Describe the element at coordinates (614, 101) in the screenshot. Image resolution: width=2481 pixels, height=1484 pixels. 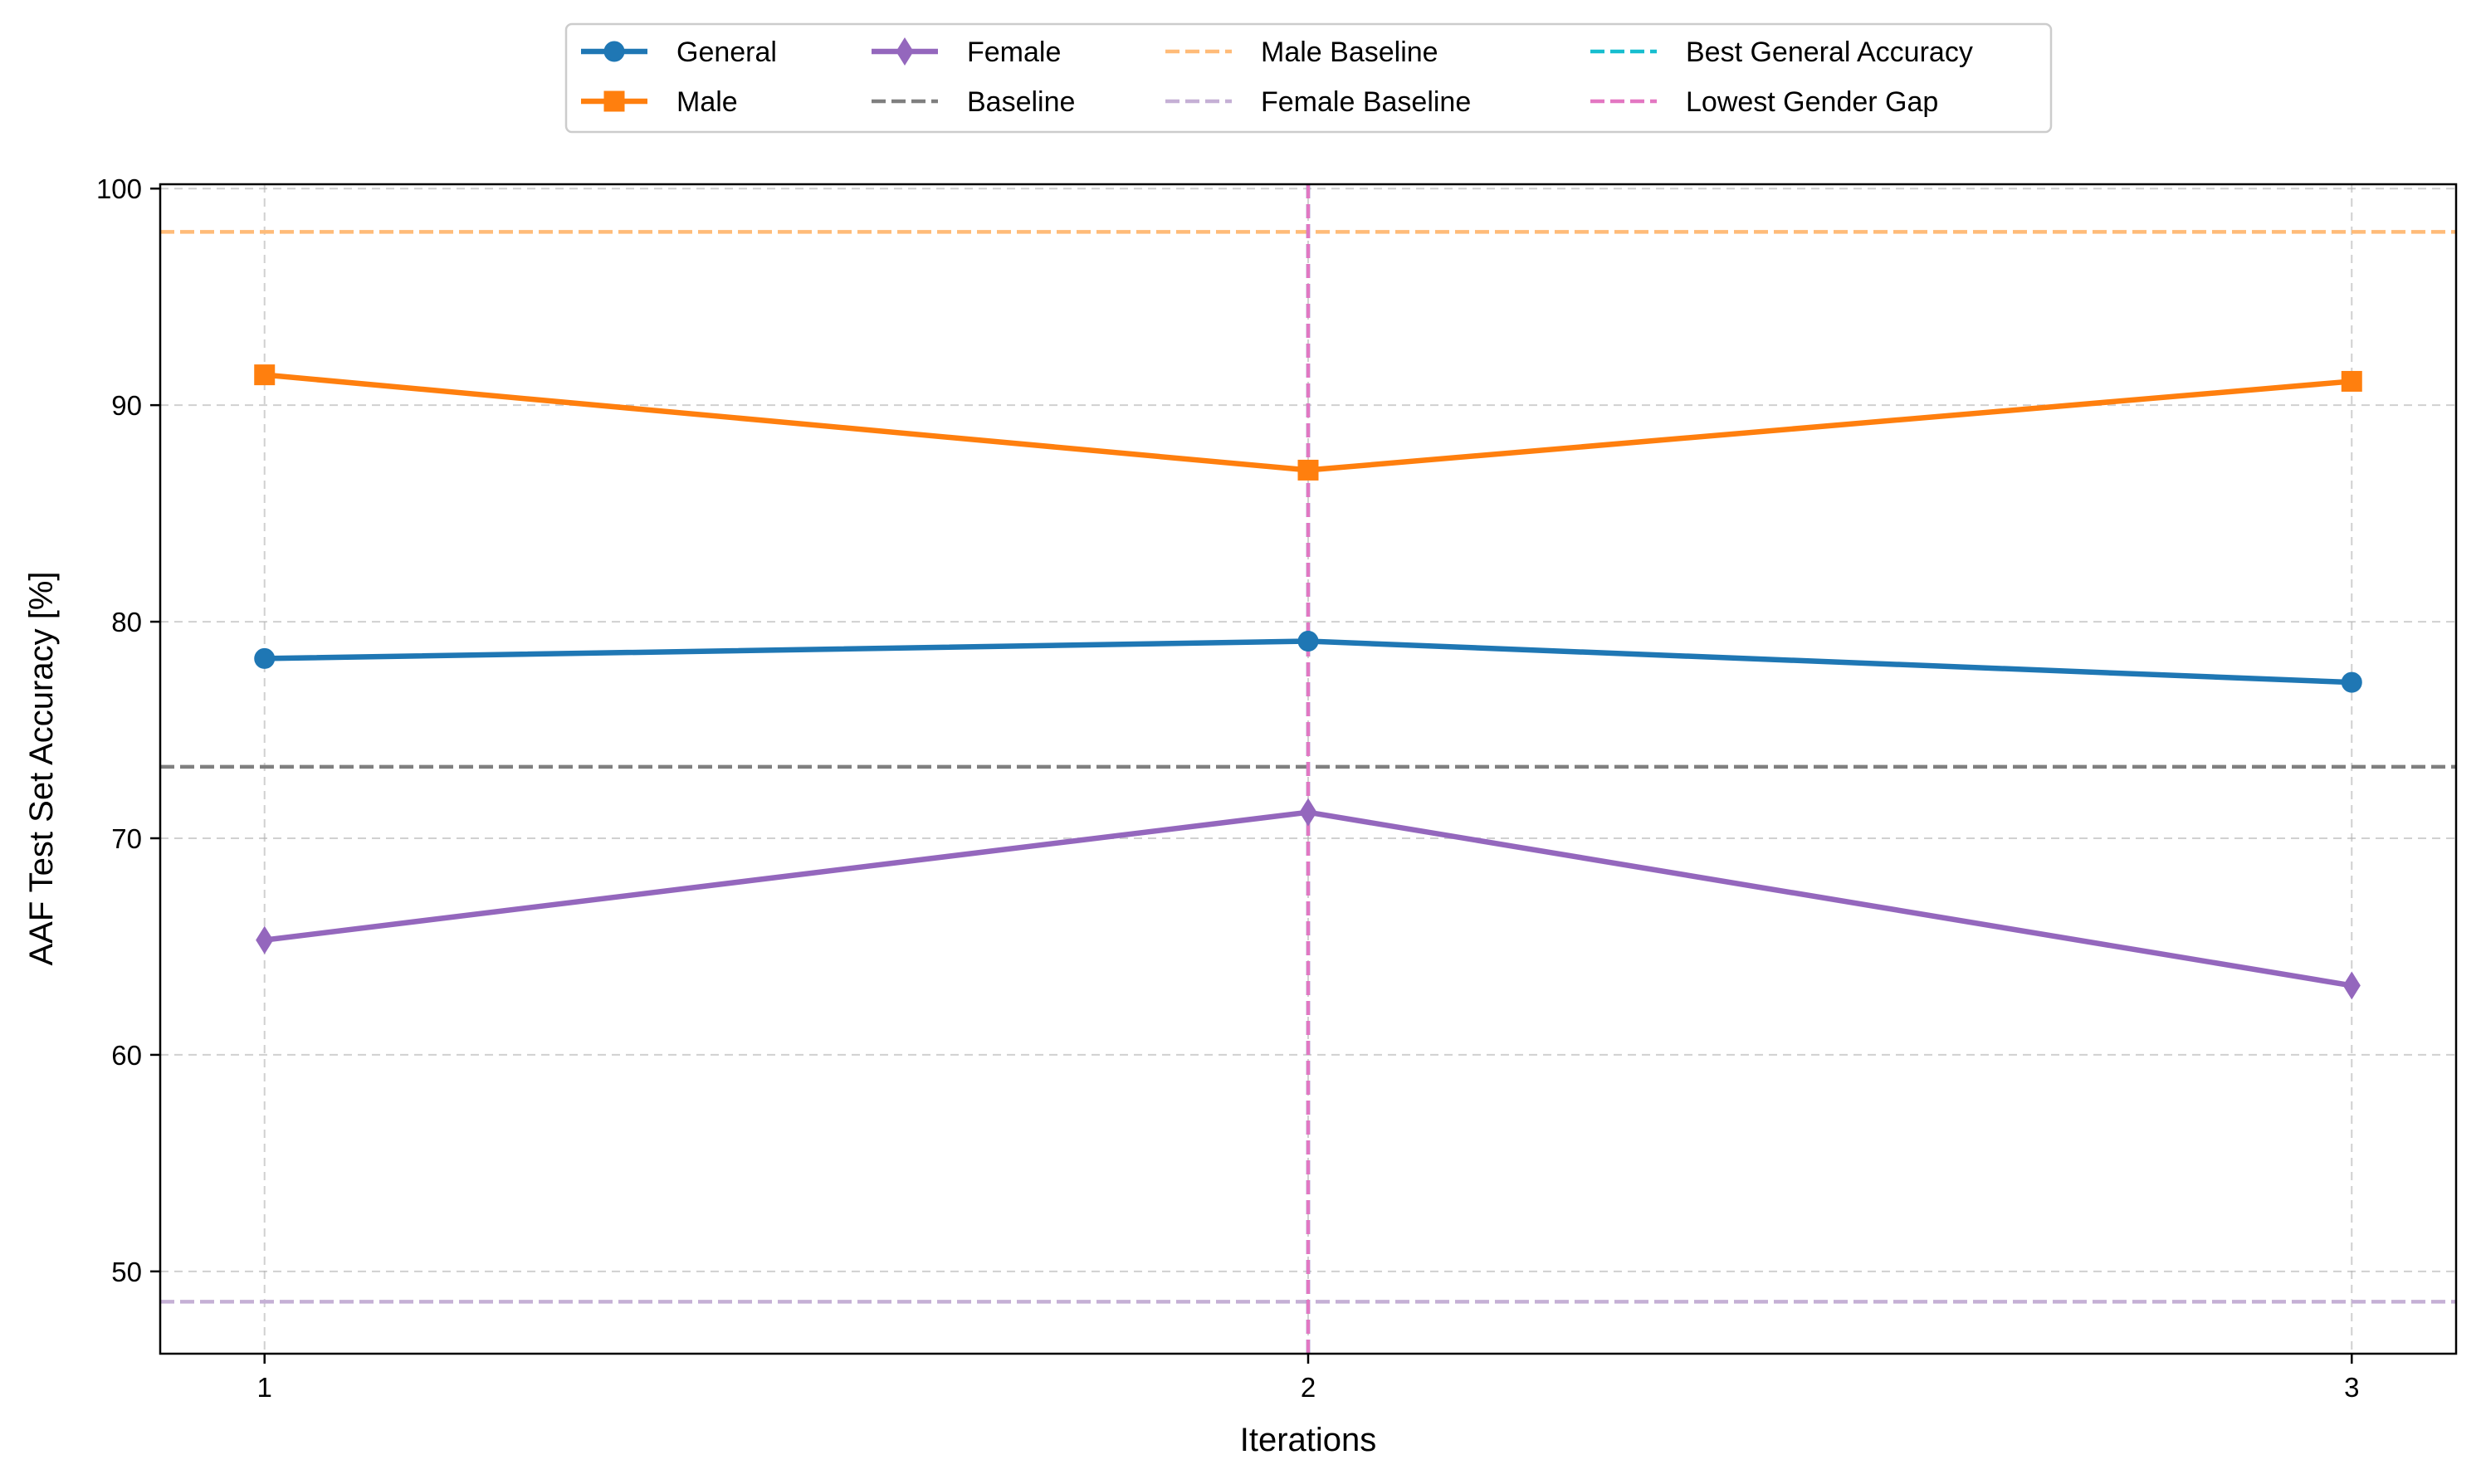
I see `legend-marker-male` at that location.